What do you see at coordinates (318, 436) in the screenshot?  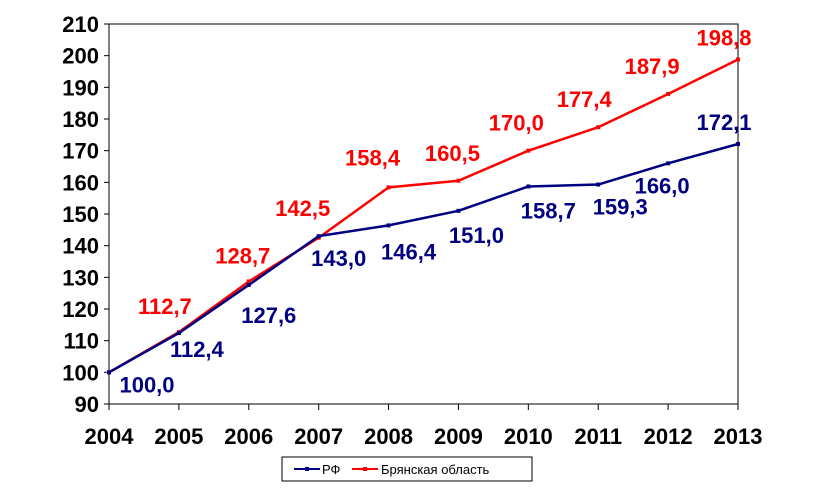 I see `x-tick-label: 2007` at bounding box center [318, 436].